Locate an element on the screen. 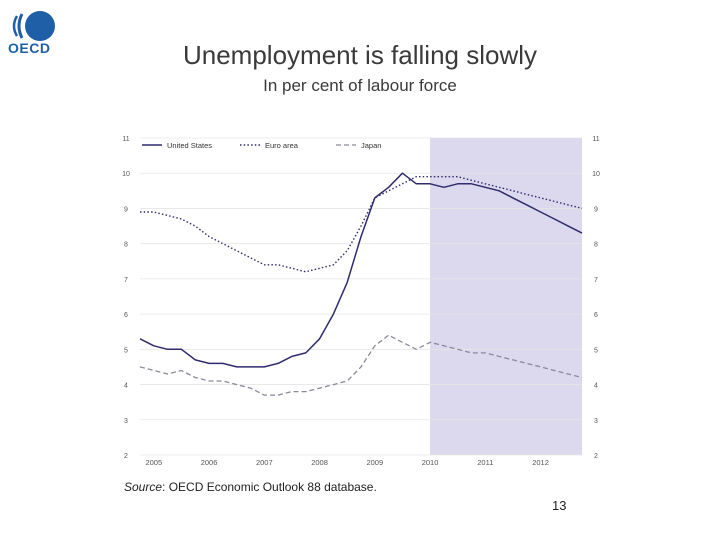 This screenshot has height=540, width=720. y-tick-label-right: 9 is located at coordinates (596, 209).